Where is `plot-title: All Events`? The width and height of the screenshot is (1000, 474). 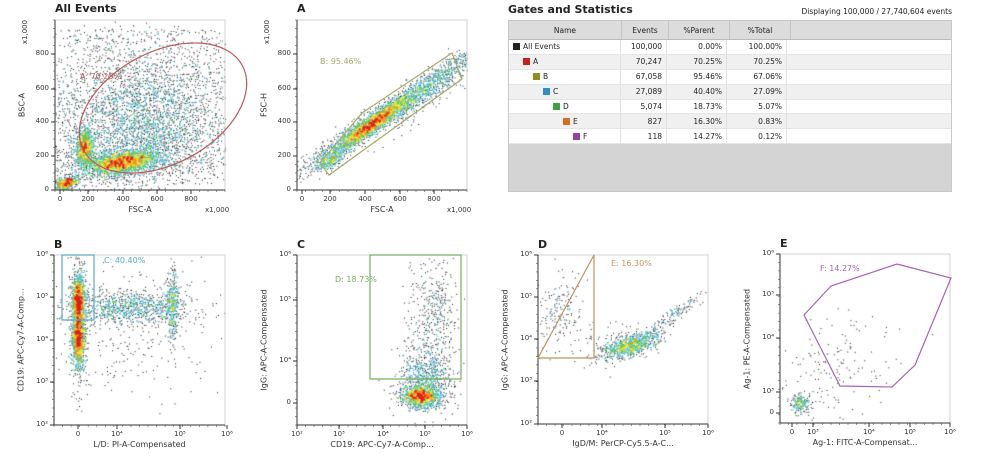 plot-title: All Events is located at coordinates (86, 8).